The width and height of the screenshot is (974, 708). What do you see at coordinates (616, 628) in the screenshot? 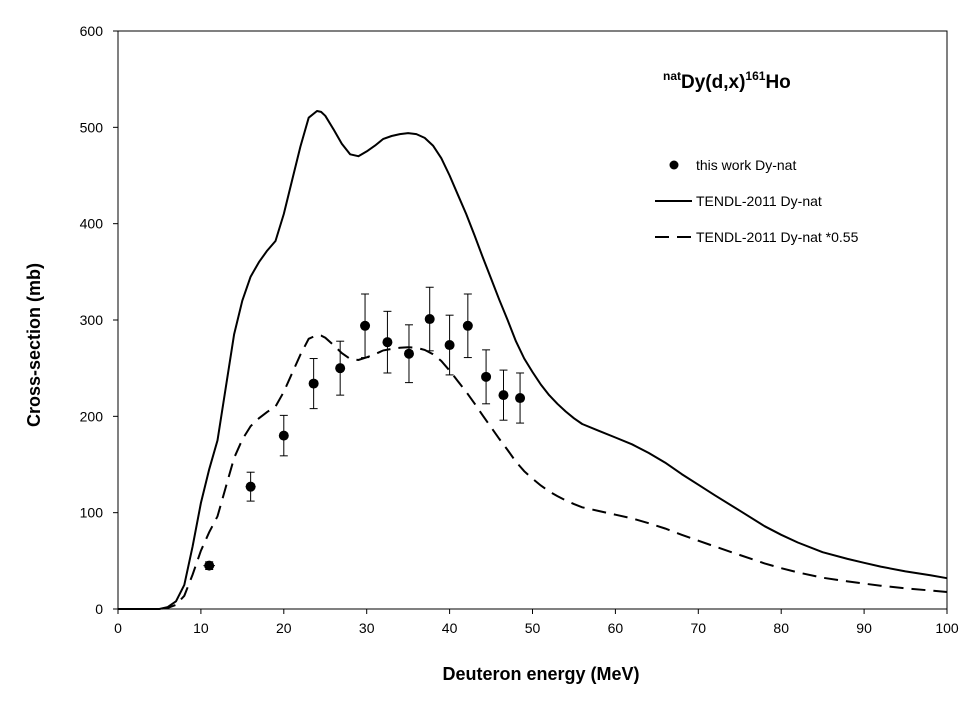
I see `x-tick-label: 60` at bounding box center [616, 628].